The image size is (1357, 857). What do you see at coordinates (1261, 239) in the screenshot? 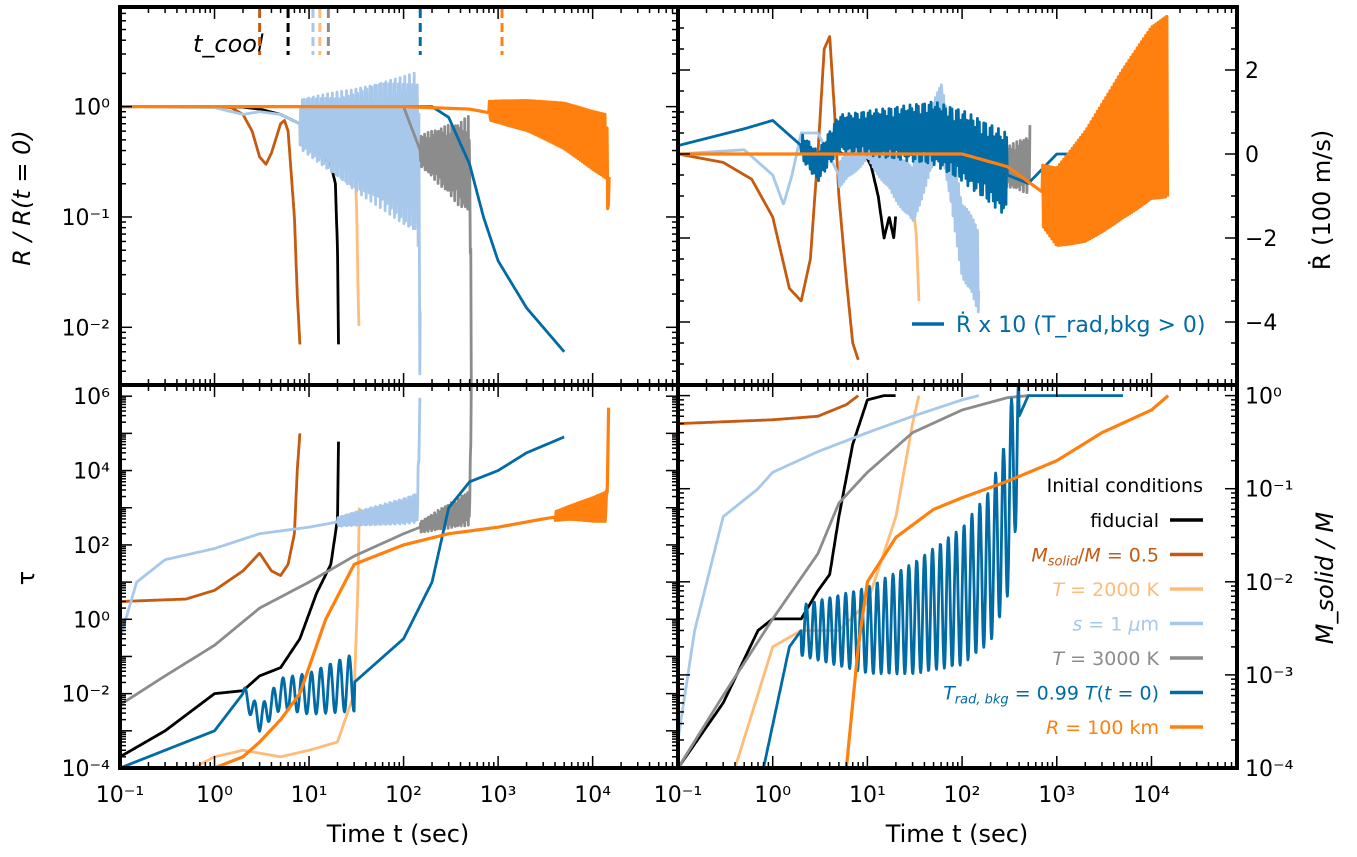
I see `y-tick-label: −2` at bounding box center [1261, 239].